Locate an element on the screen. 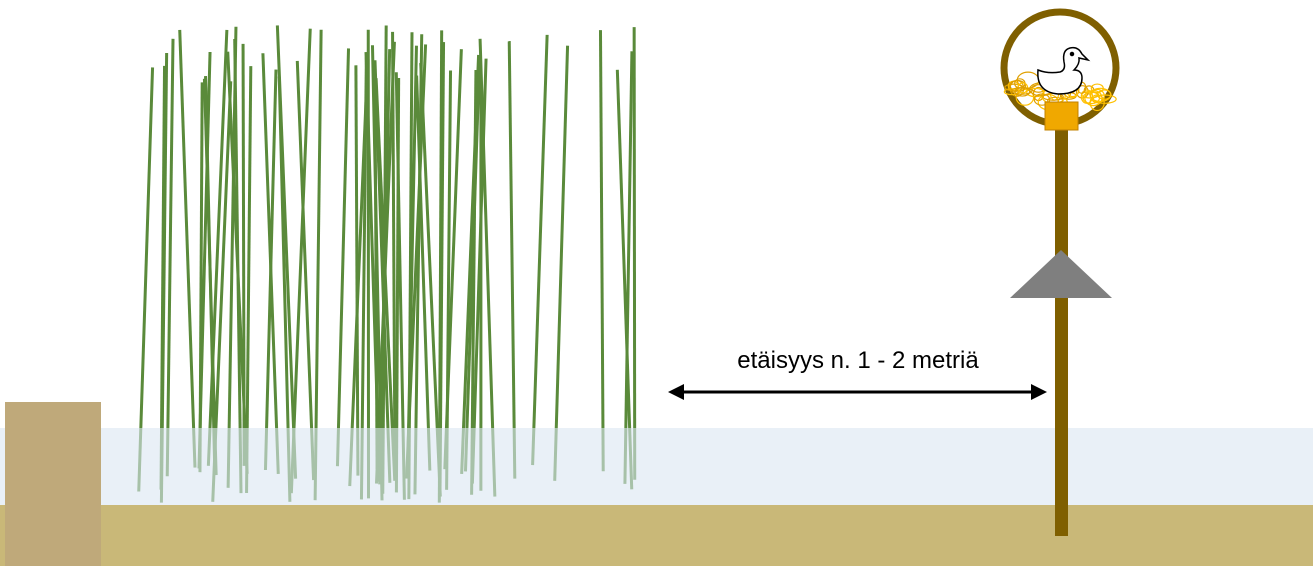 The height and width of the screenshot is (566, 1313). distance-label: etäisyys n. 1 - 2 metriä is located at coordinates (858, 360).